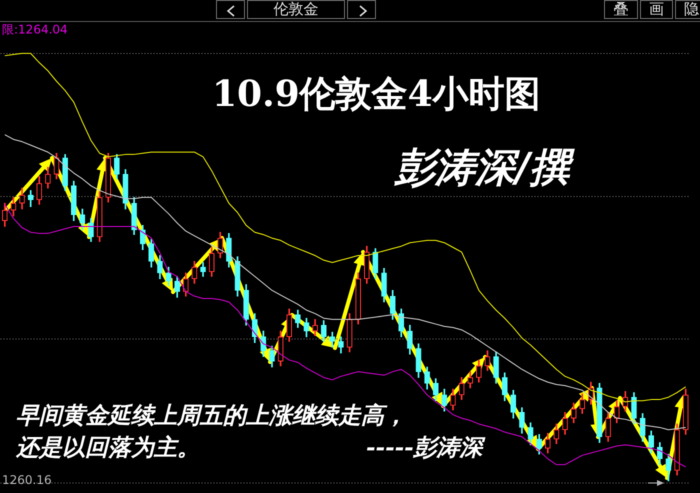 The image size is (700, 493). What do you see at coordinates (296, 9) in the screenshot?
I see `chart-subtitle: 伦敦金` at bounding box center [296, 9].